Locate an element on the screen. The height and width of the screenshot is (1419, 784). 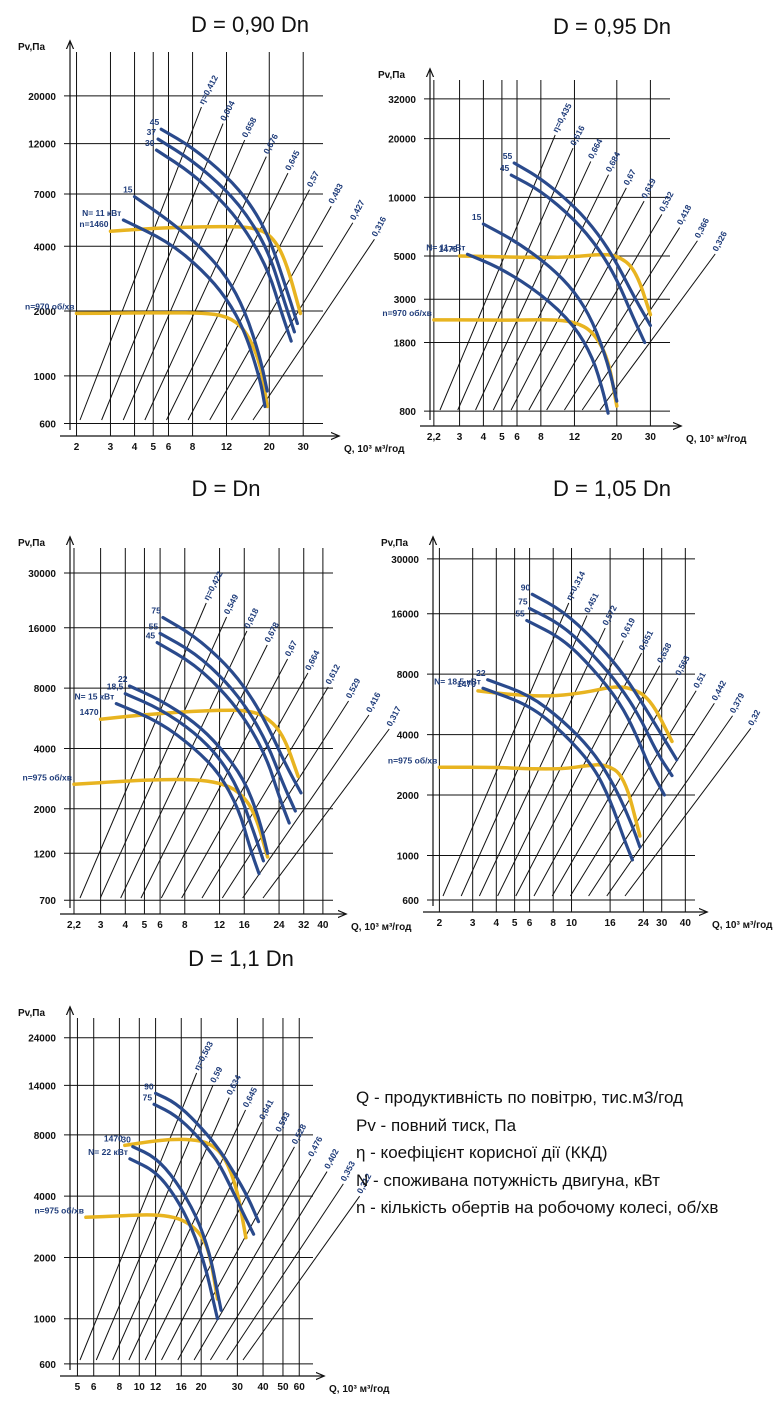
chart-1-y-tick-label: 5000 is located at coordinates (405, 257).